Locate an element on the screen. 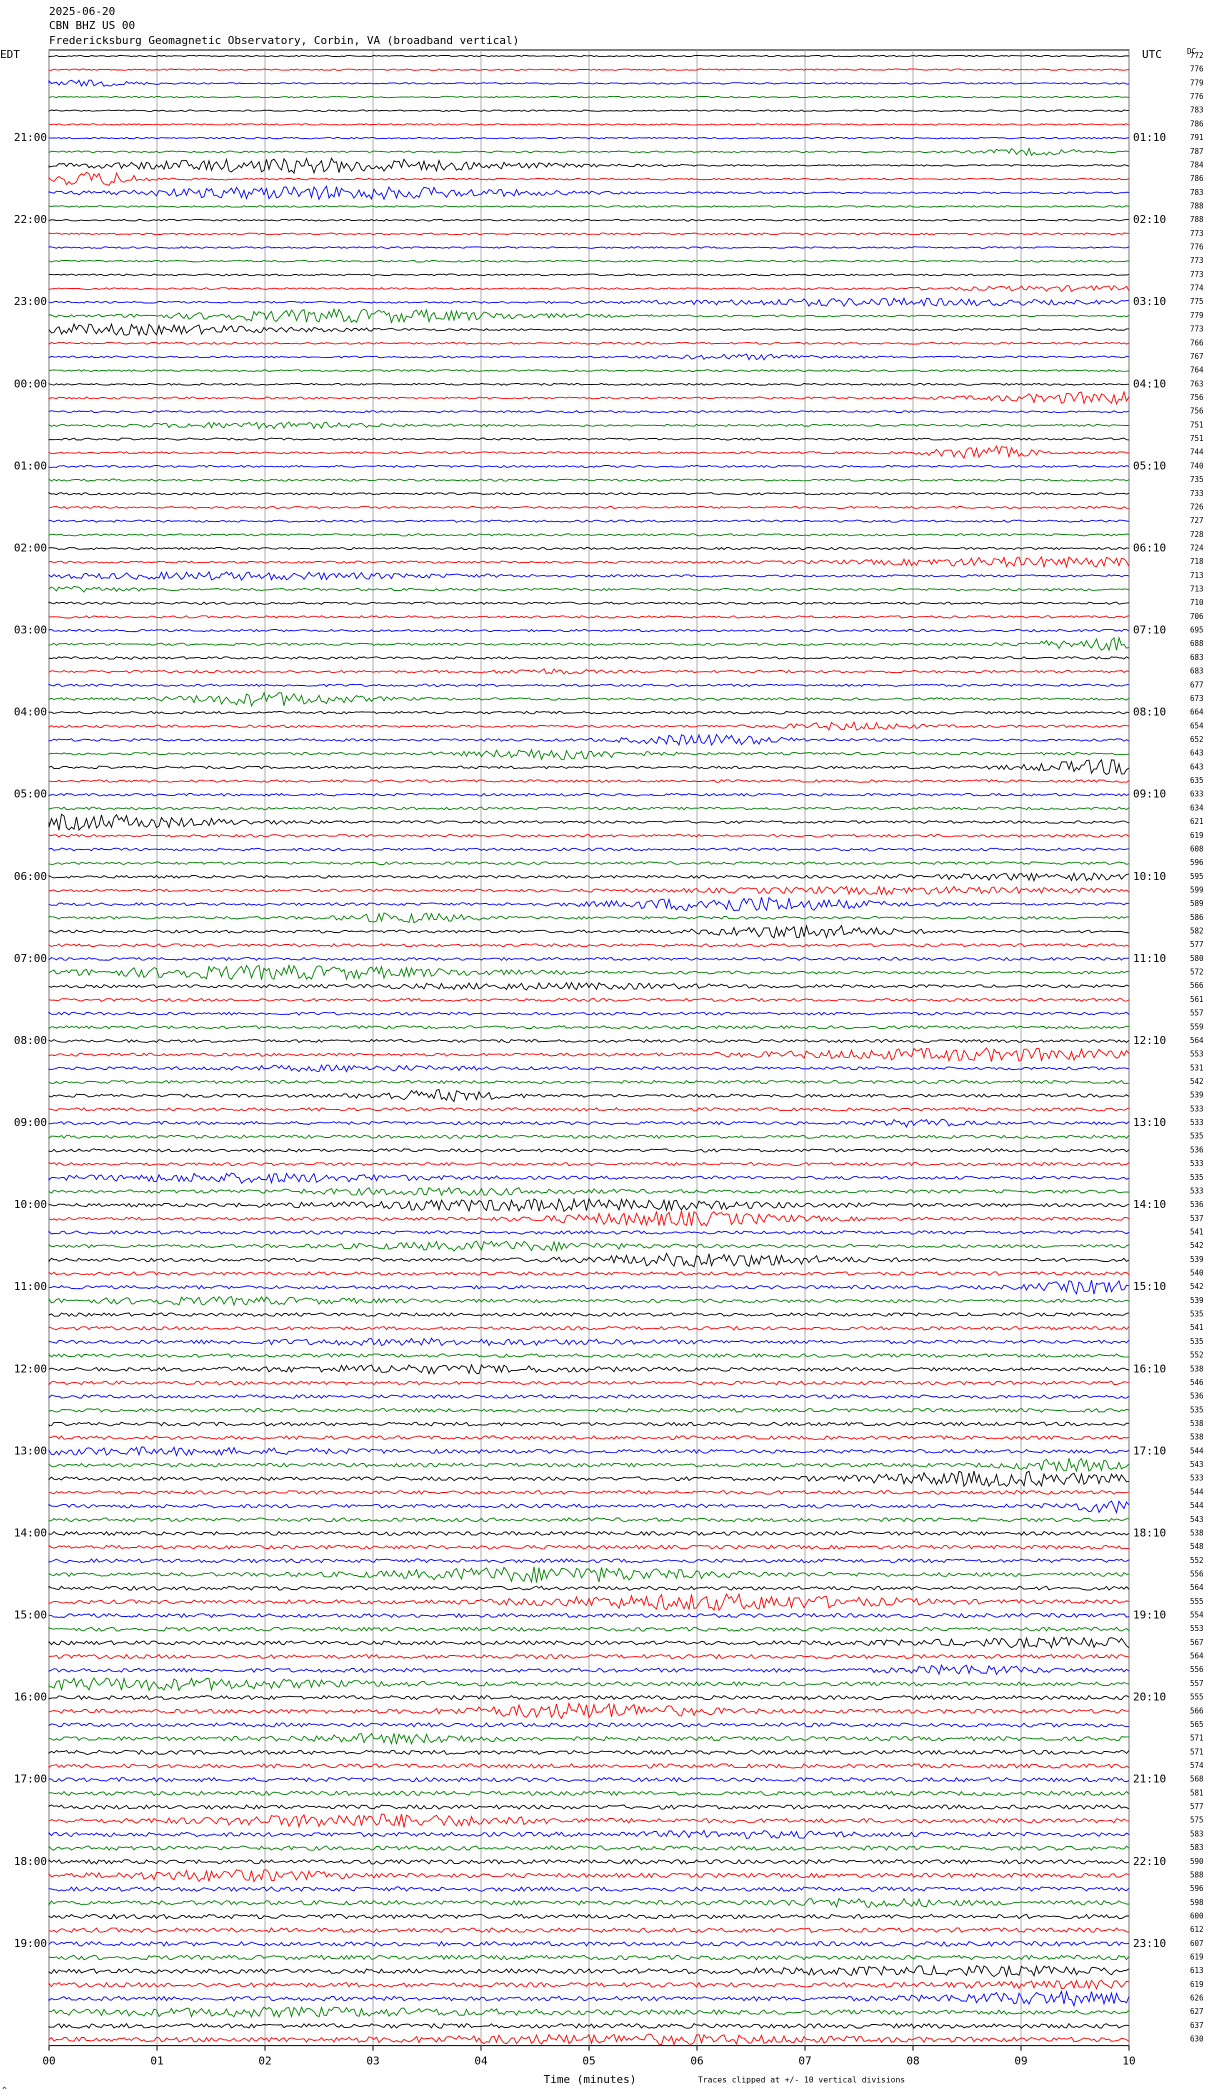  left-hour-label: 00:00 is located at coordinates (30, 383).